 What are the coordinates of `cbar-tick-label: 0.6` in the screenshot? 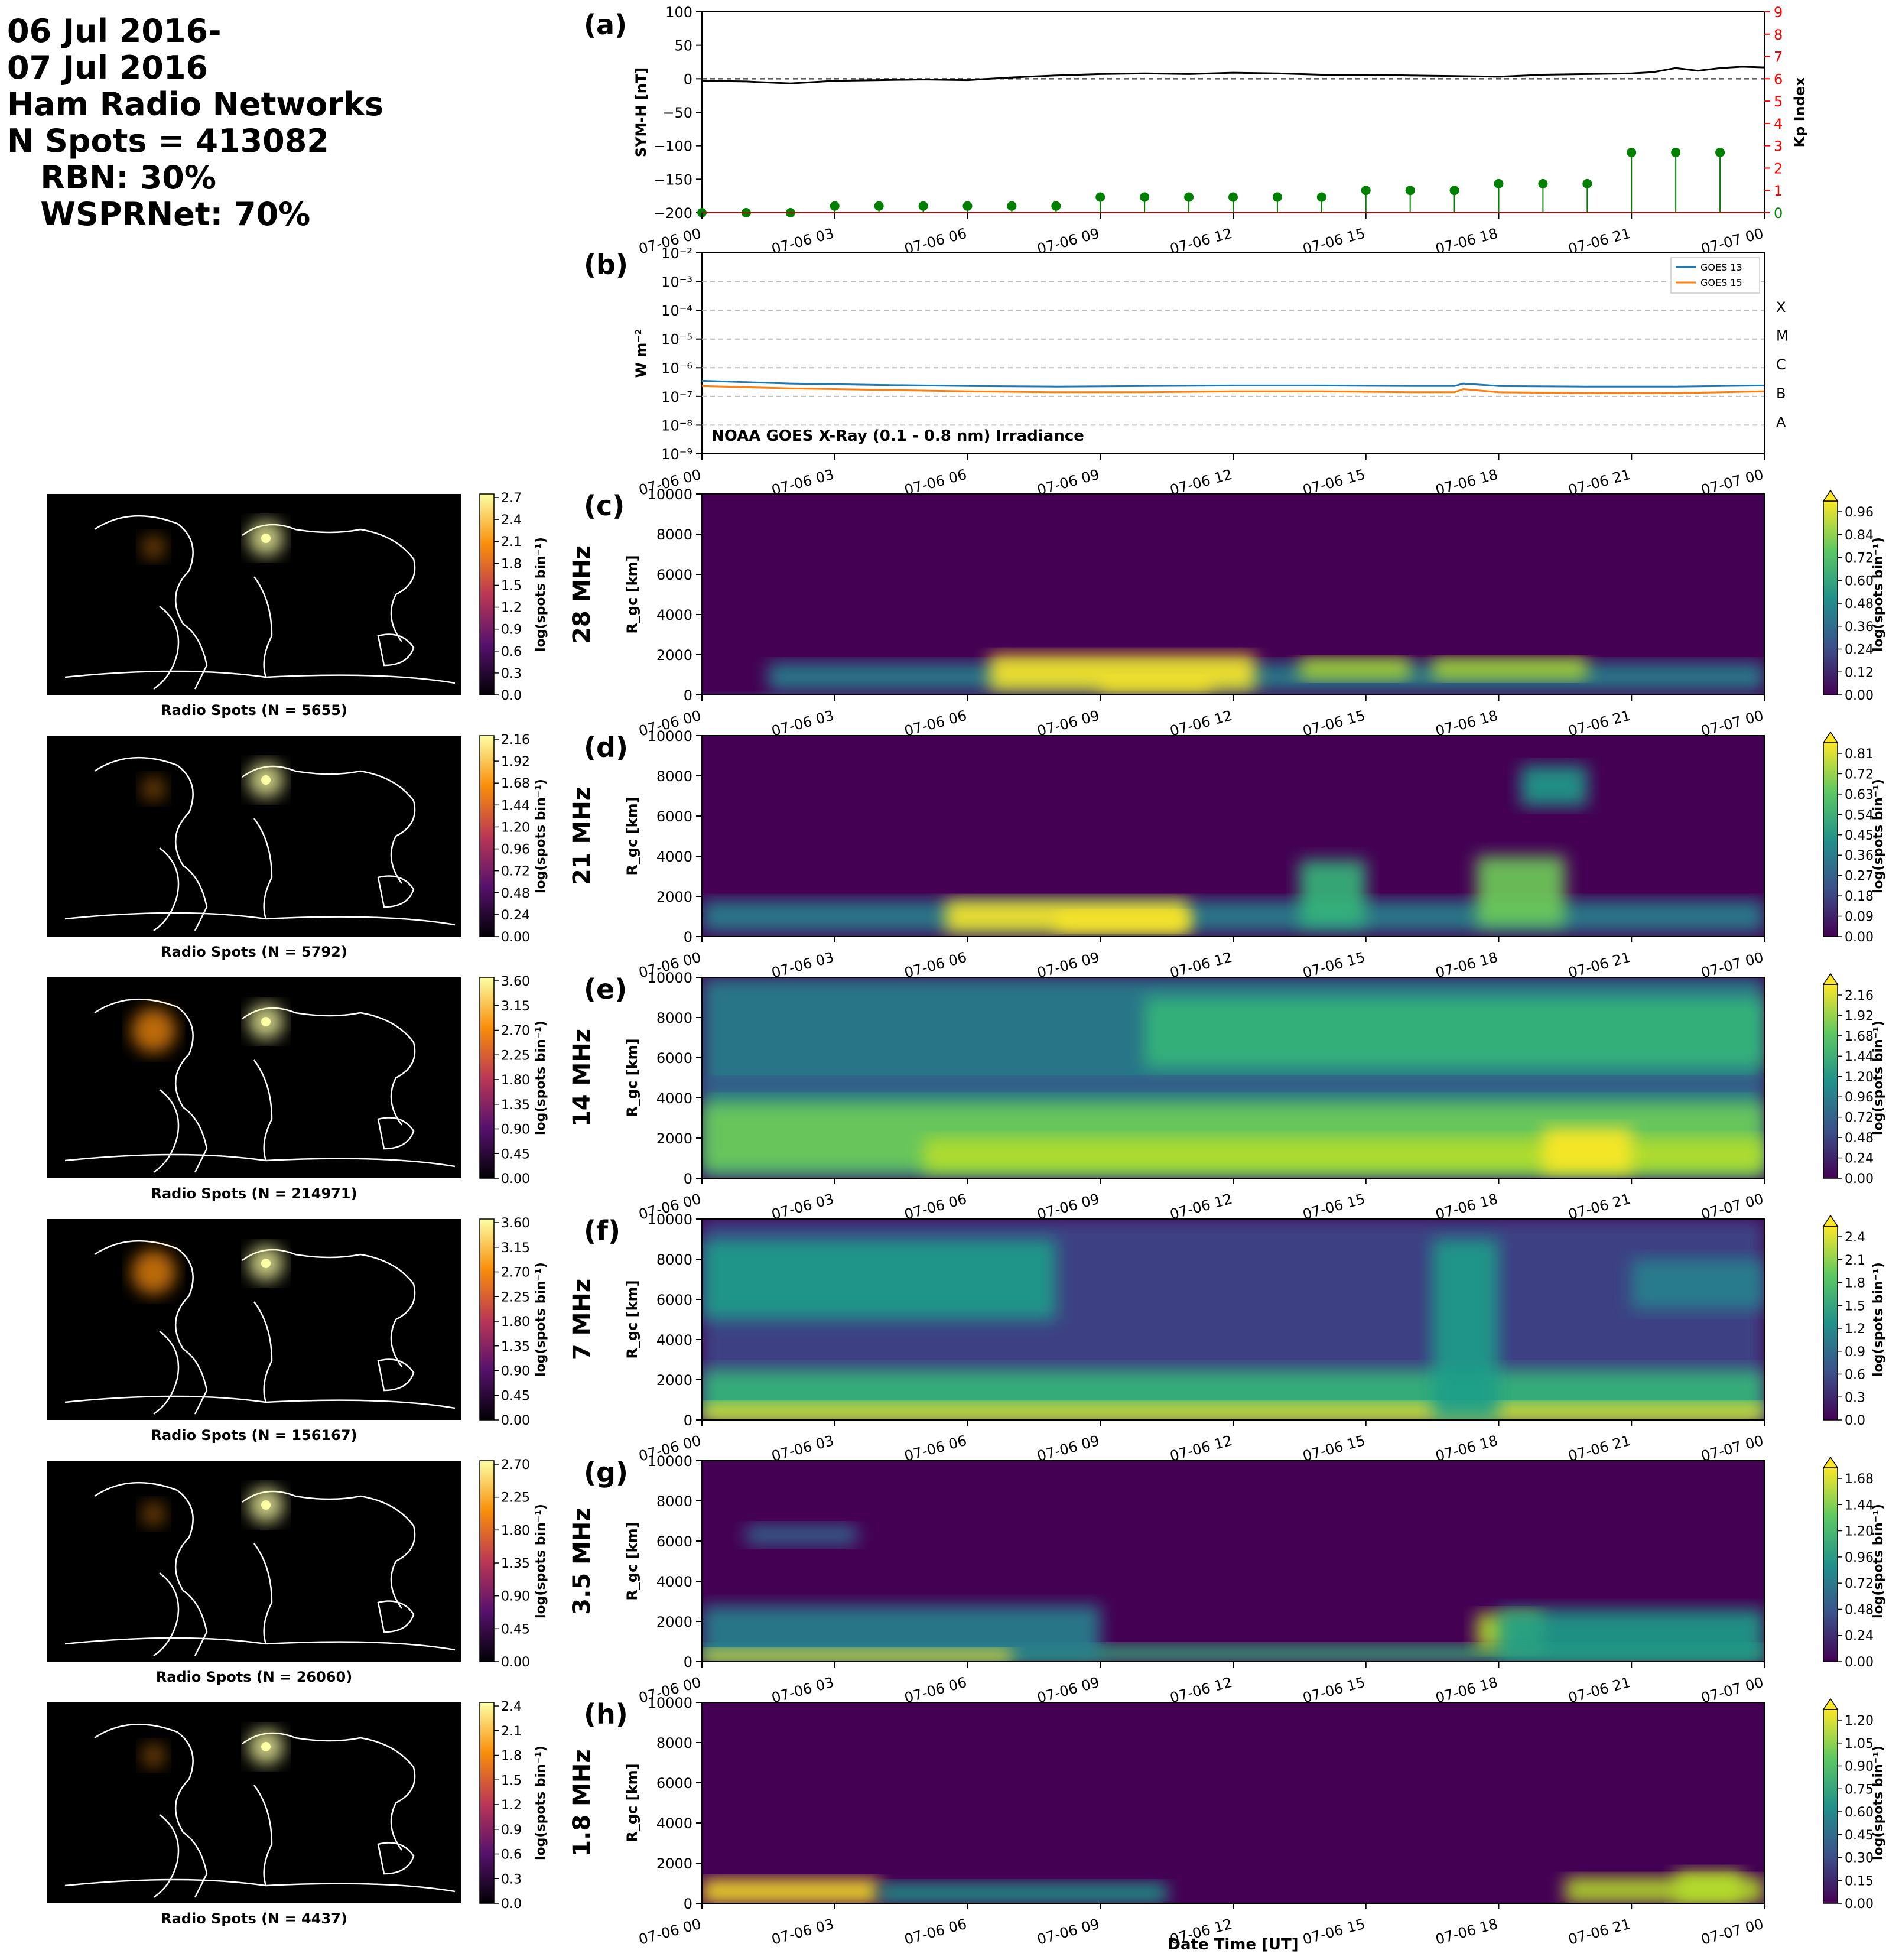 It's located at (511, 1855).